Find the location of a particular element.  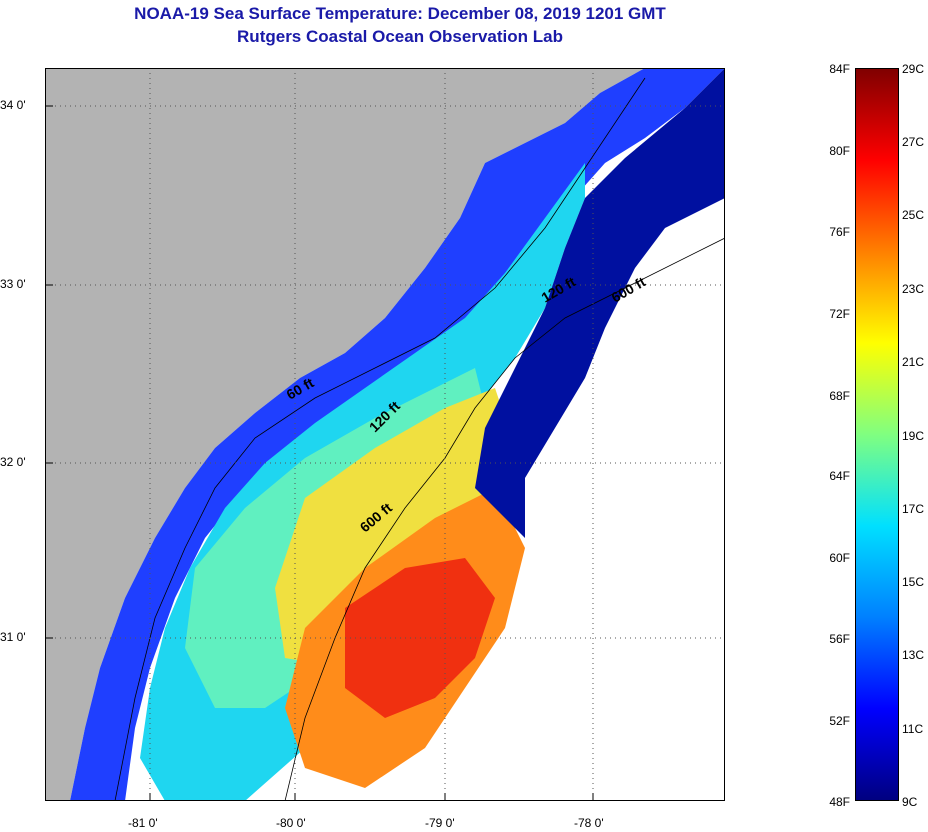

colorbar-c-label: 23C is located at coordinates (913, 289).